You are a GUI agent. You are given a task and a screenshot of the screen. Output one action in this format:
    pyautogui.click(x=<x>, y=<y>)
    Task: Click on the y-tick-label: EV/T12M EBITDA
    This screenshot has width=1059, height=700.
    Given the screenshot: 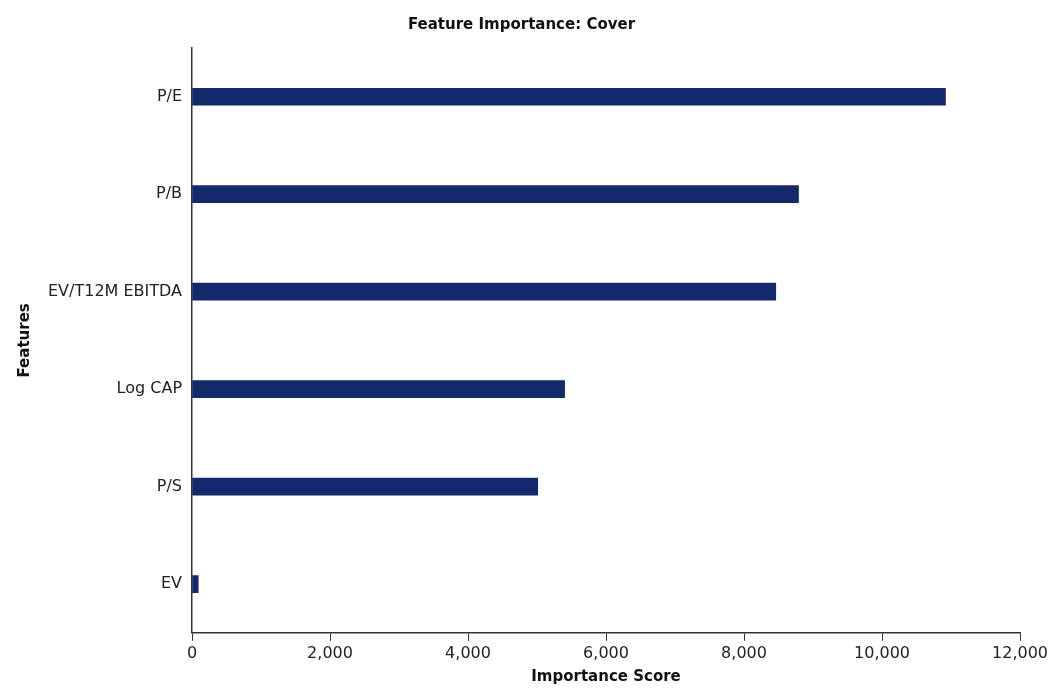 What is the action you would take?
    pyautogui.click(x=115, y=290)
    